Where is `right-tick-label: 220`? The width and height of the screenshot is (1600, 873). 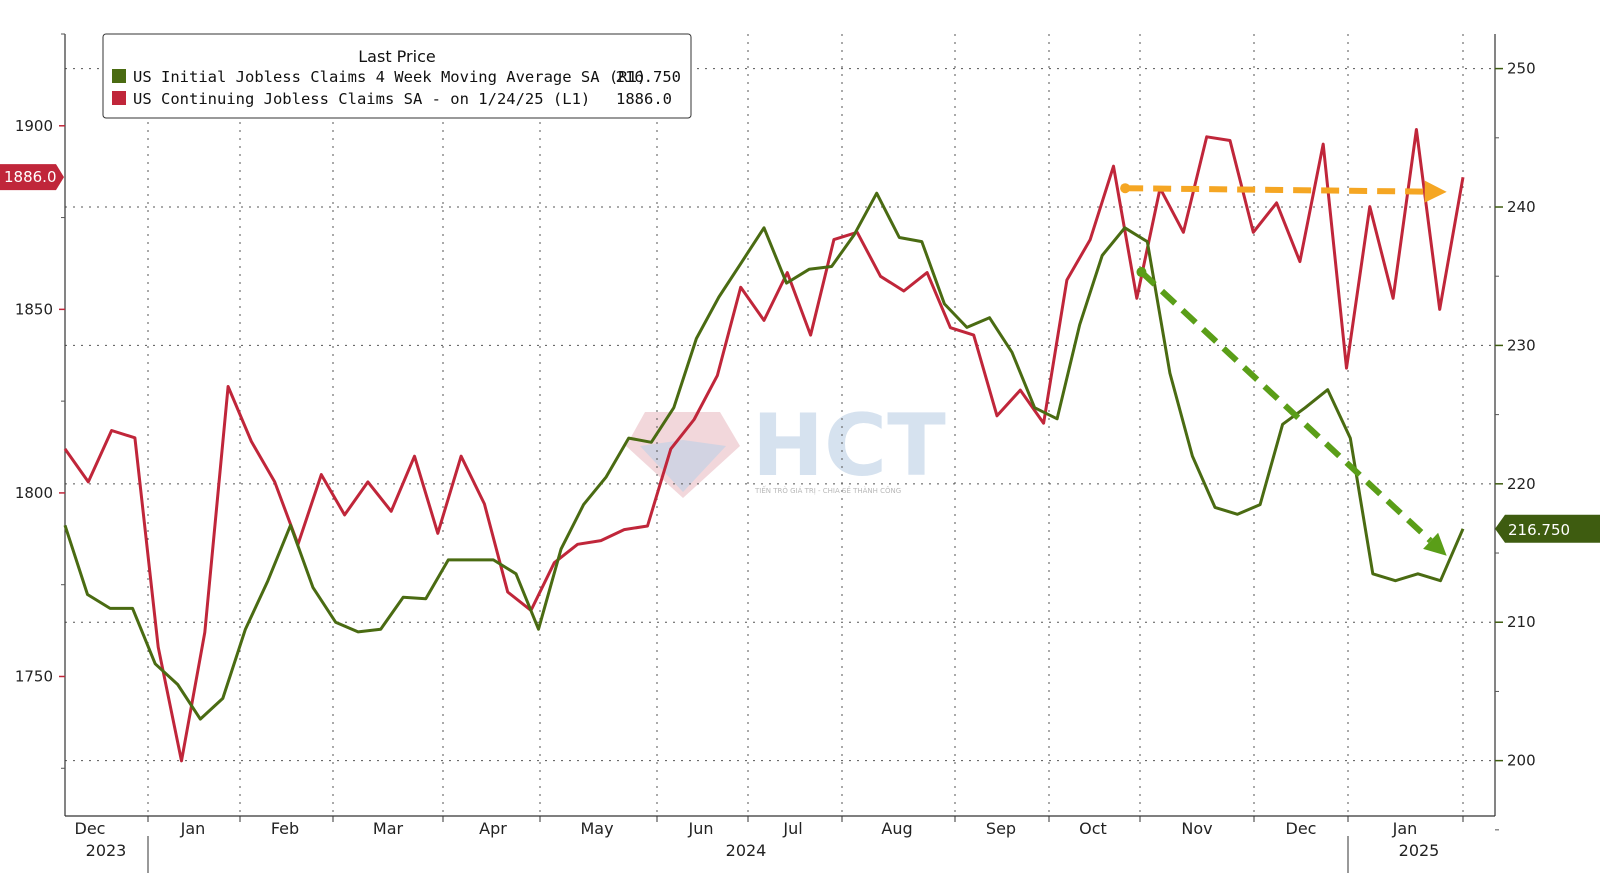 right-tick-label: 220 is located at coordinates (1521, 484).